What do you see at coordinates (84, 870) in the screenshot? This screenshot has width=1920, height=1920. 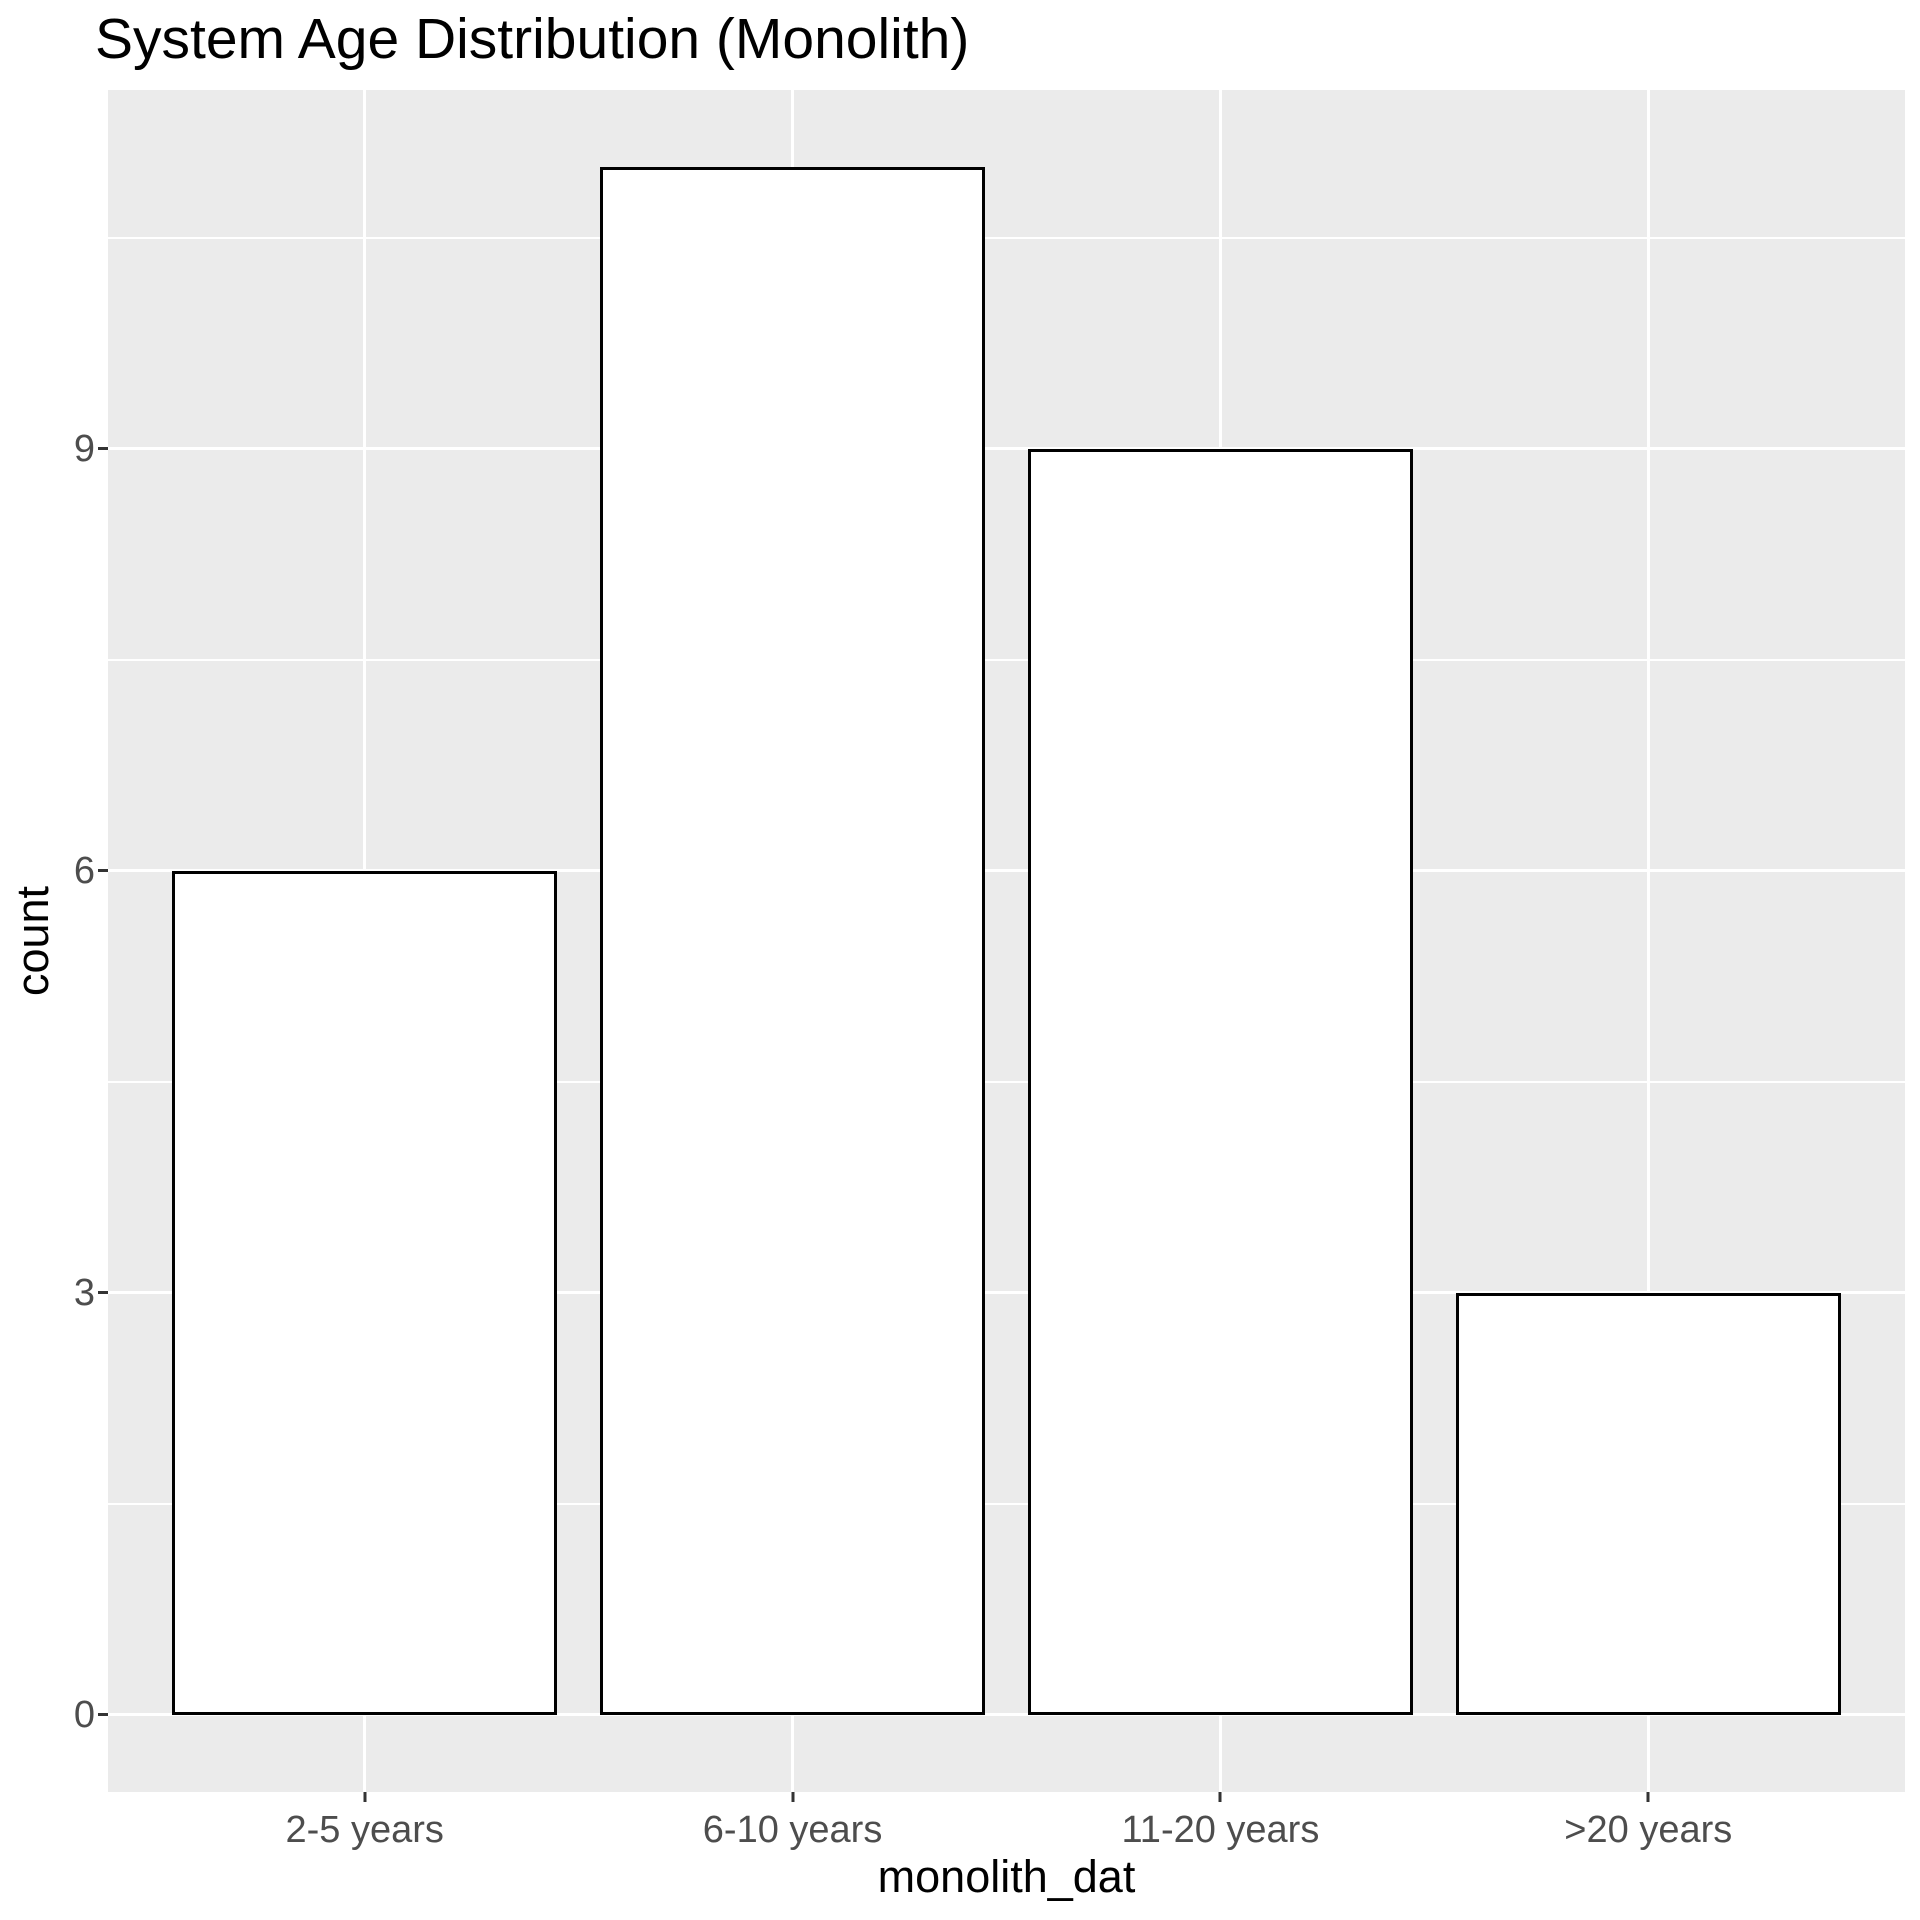 I see `y-tick-label-6: 6` at bounding box center [84, 870].